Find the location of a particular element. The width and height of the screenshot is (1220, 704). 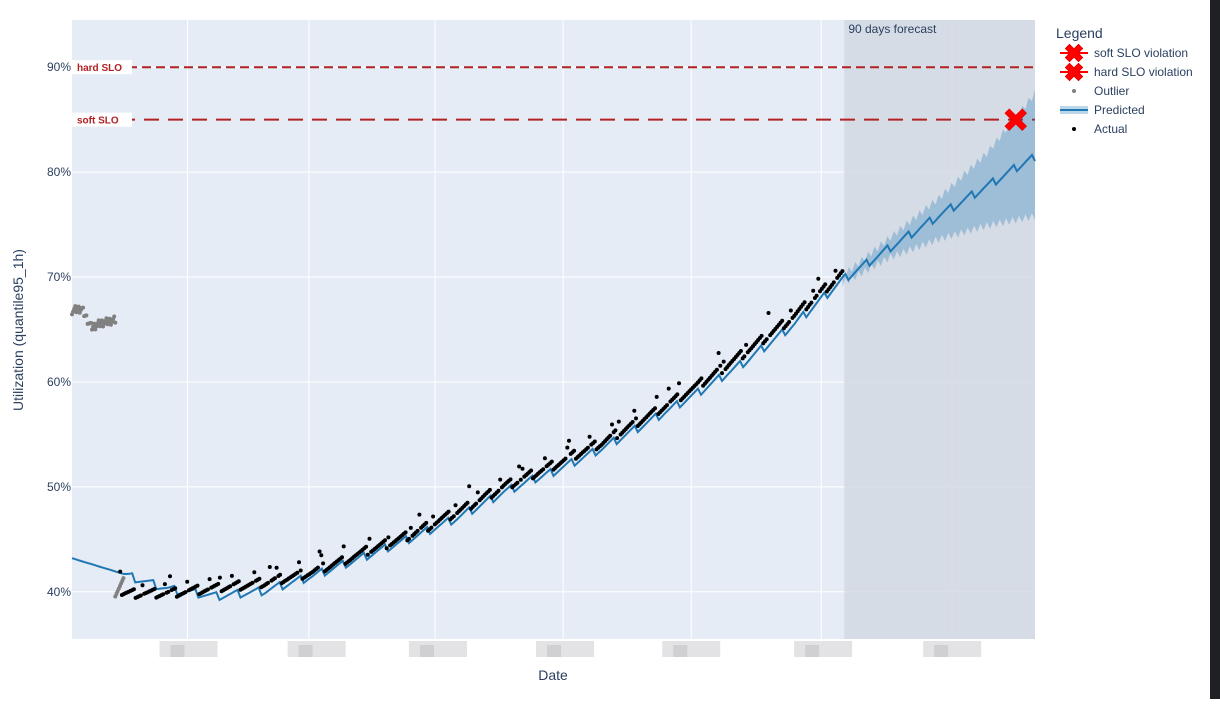

legend-item-soft_violation: soft SLO violation is located at coordinates (1124, 53).